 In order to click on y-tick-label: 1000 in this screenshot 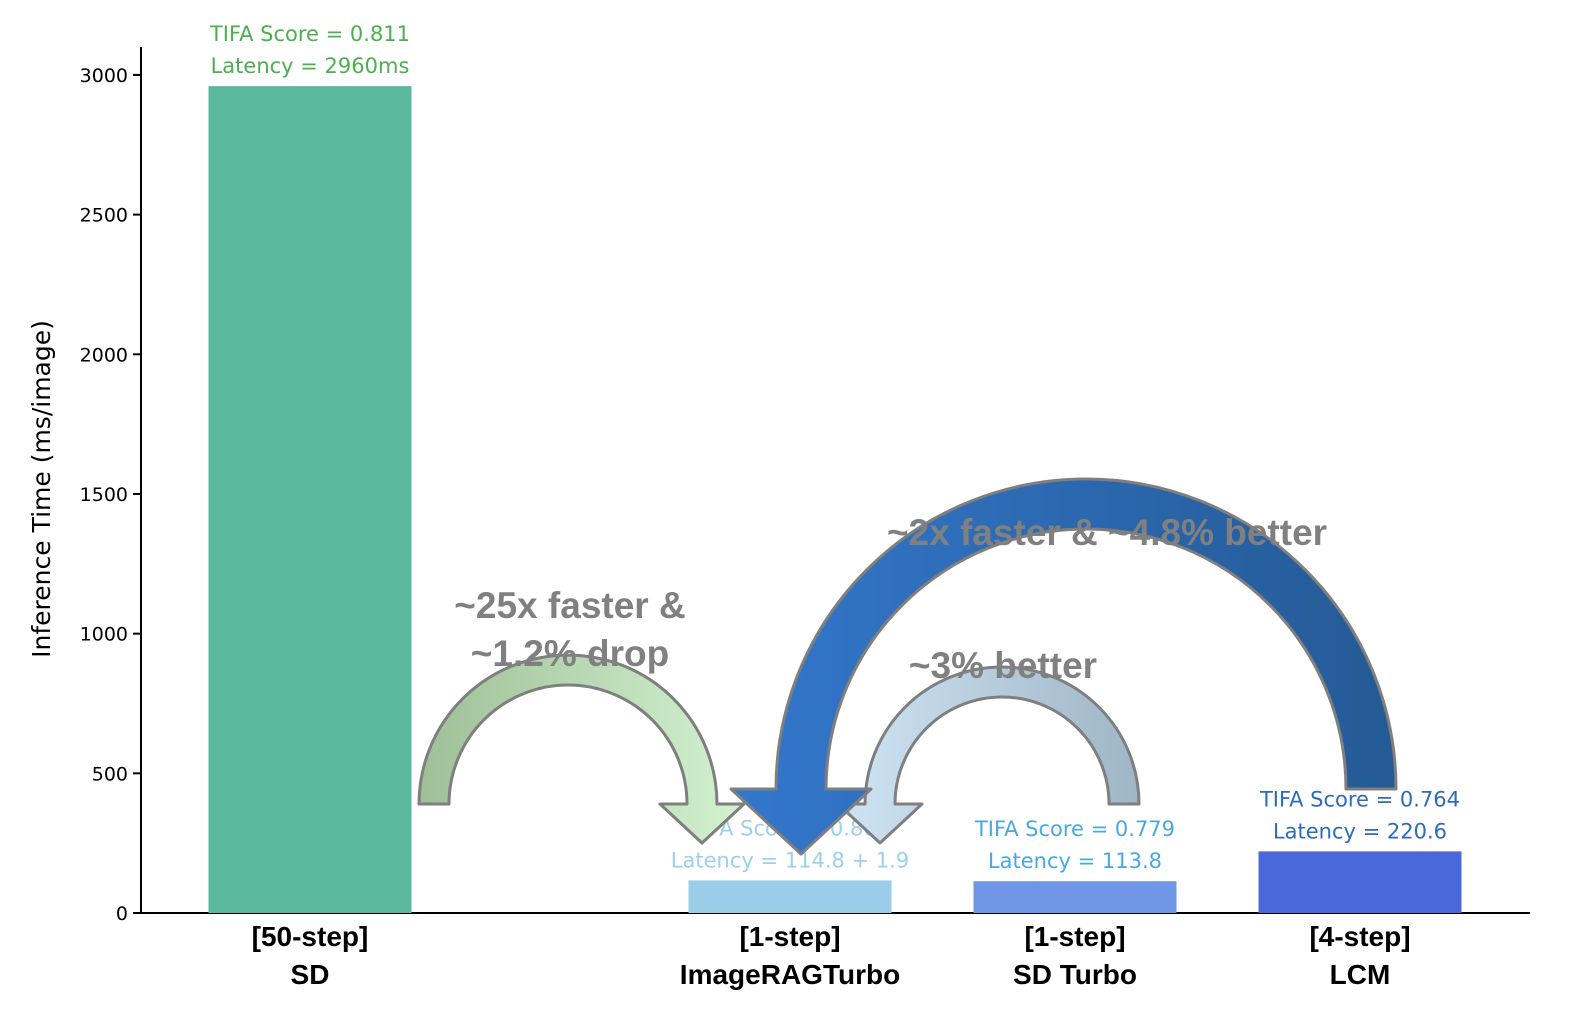, I will do `click(104, 635)`.